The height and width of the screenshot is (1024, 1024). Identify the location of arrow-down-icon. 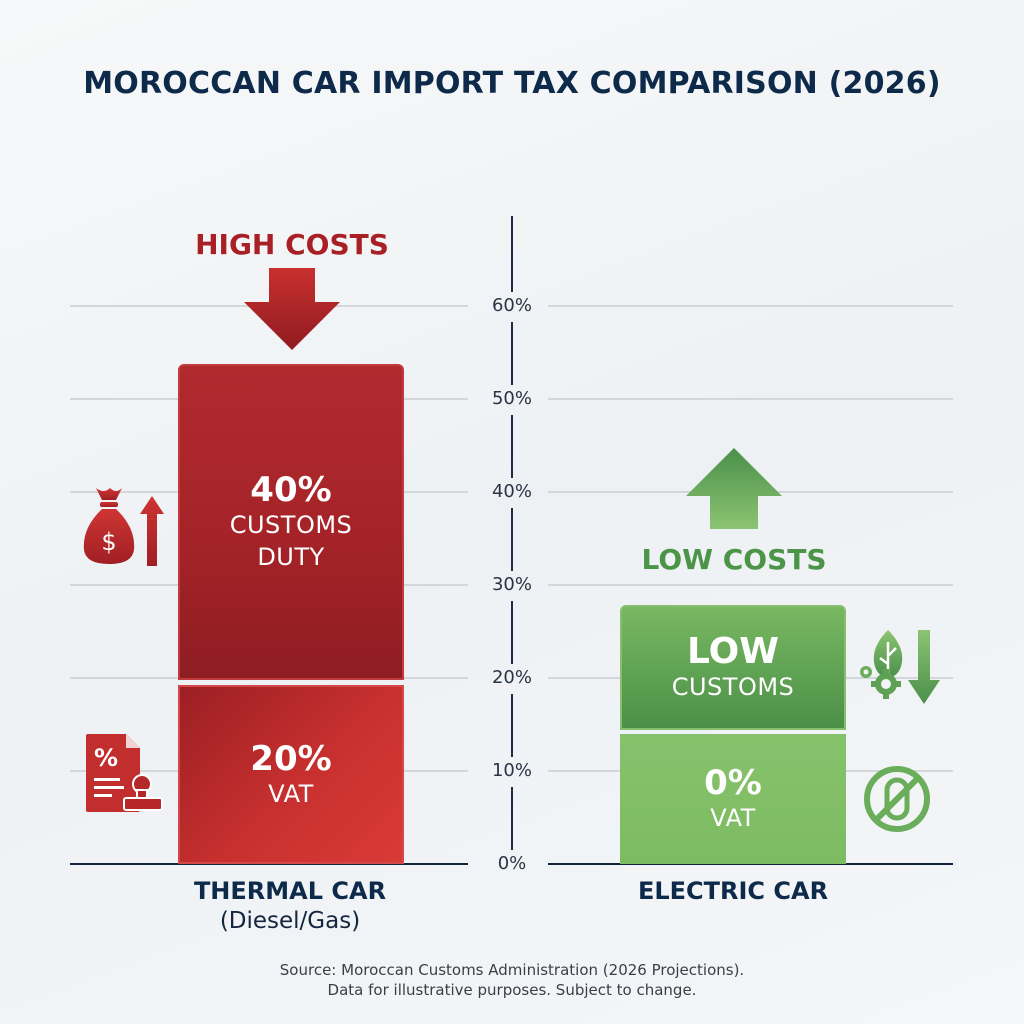
(292, 309).